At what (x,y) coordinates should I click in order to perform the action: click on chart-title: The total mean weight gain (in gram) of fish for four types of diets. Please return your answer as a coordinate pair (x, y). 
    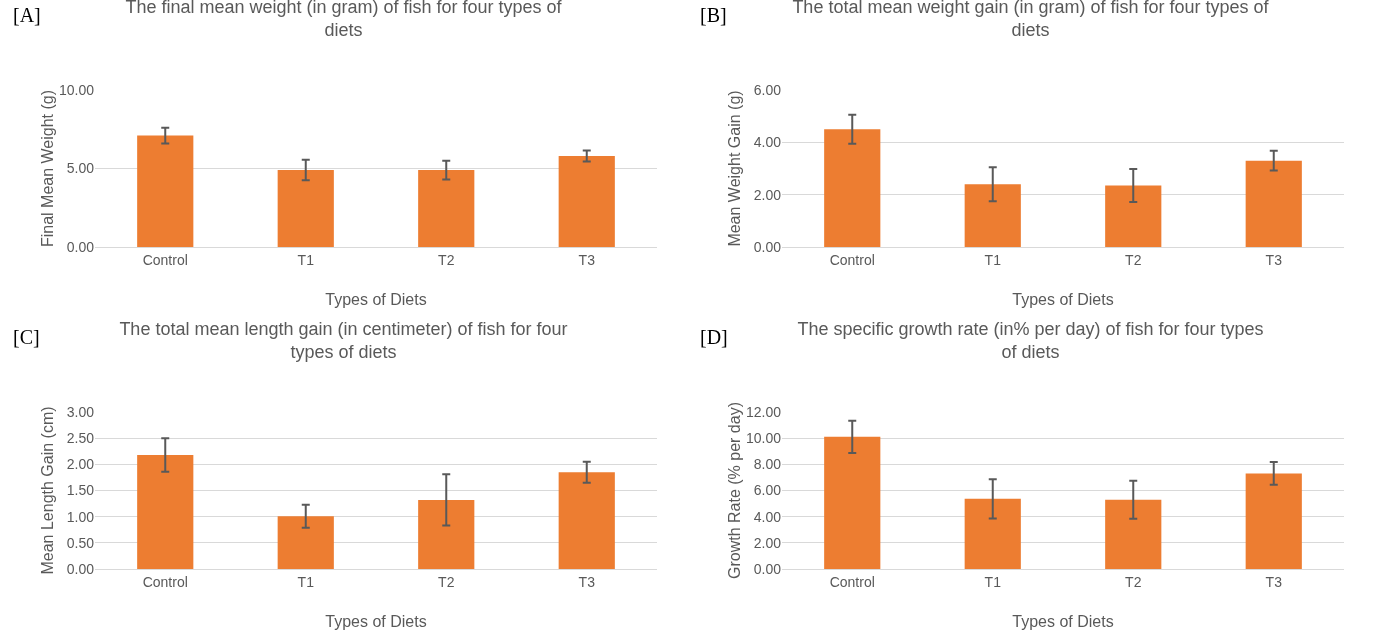
    Looking at the image, I should click on (1031, 20).